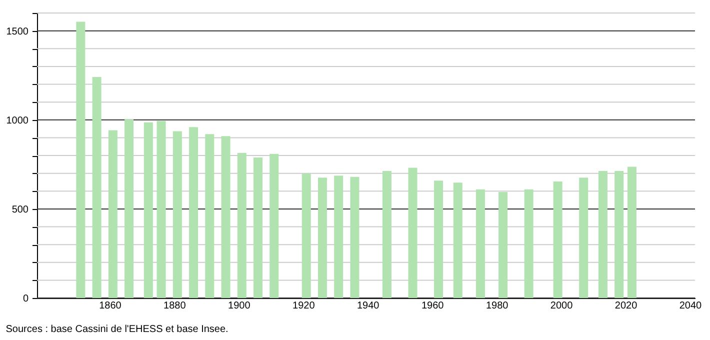  Describe the element at coordinates (626, 306) in the screenshot. I see `x-tick-label: 2020` at that location.